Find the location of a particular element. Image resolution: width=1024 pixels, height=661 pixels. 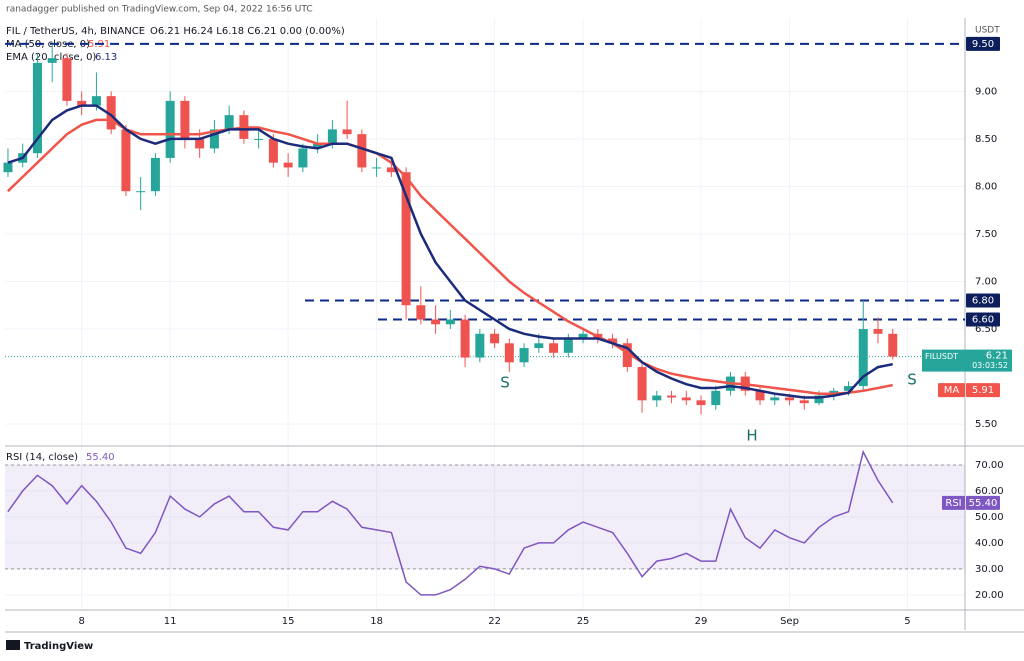

last-price: 6.21 is located at coordinates (997, 356).